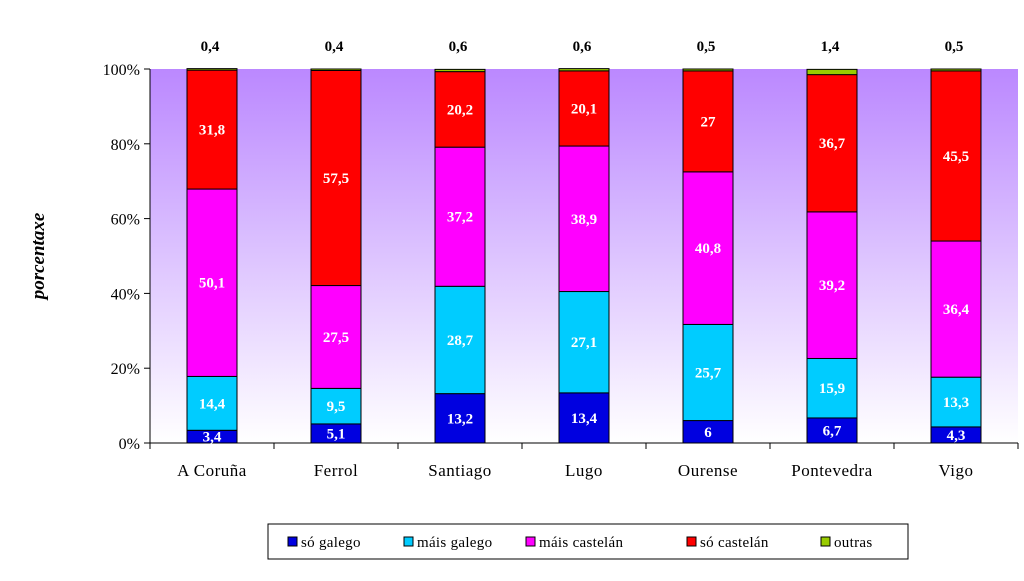 This screenshot has width=1024, height=581. I want to click on bar-value-label: 39,2, so click(832, 286).